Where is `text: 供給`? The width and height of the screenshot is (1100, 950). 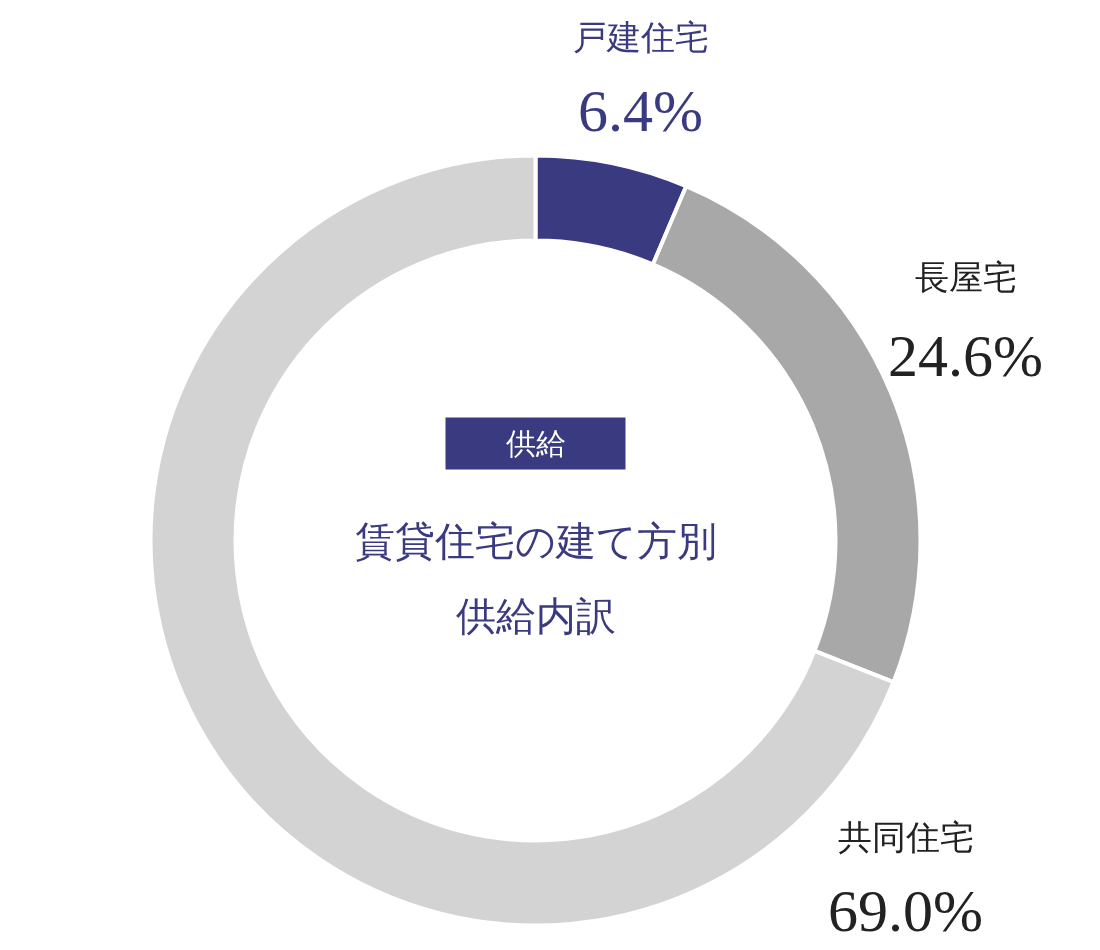 text: 供給 is located at coordinates (535, 443).